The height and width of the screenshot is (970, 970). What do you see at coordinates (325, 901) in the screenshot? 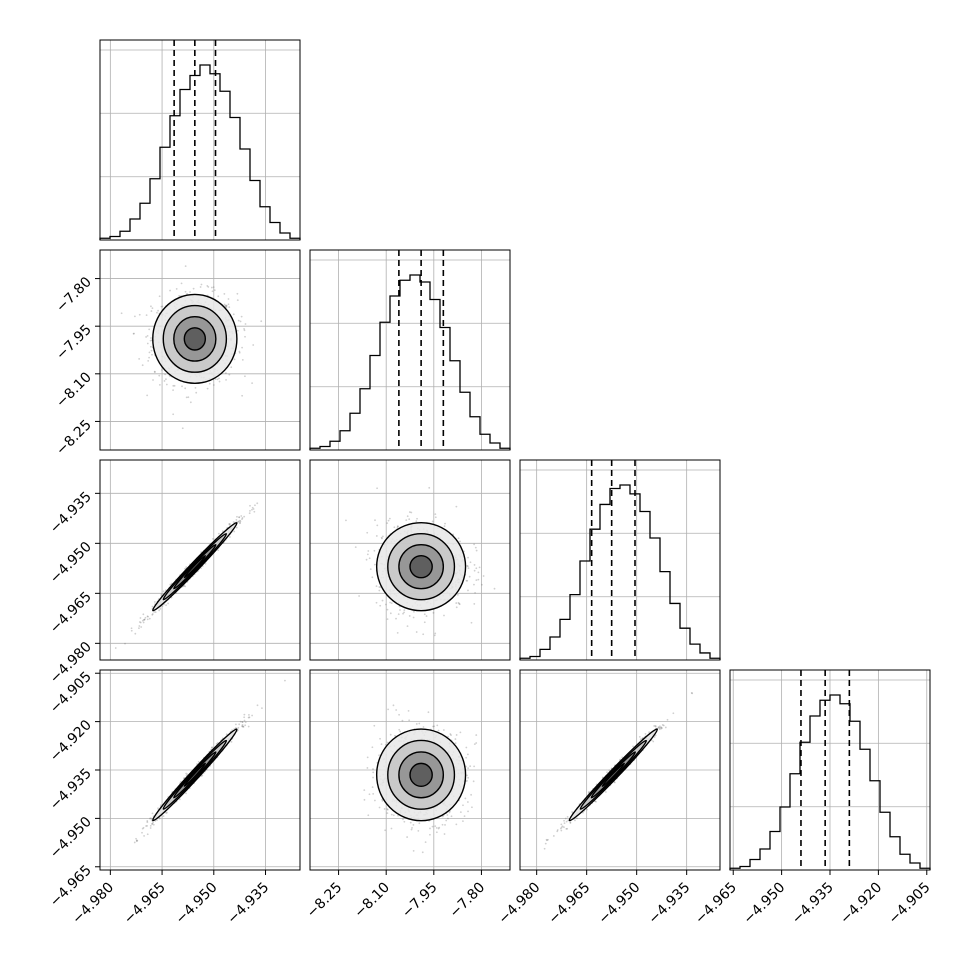
I see `x-tick-label: −8.25` at bounding box center [325, 901].